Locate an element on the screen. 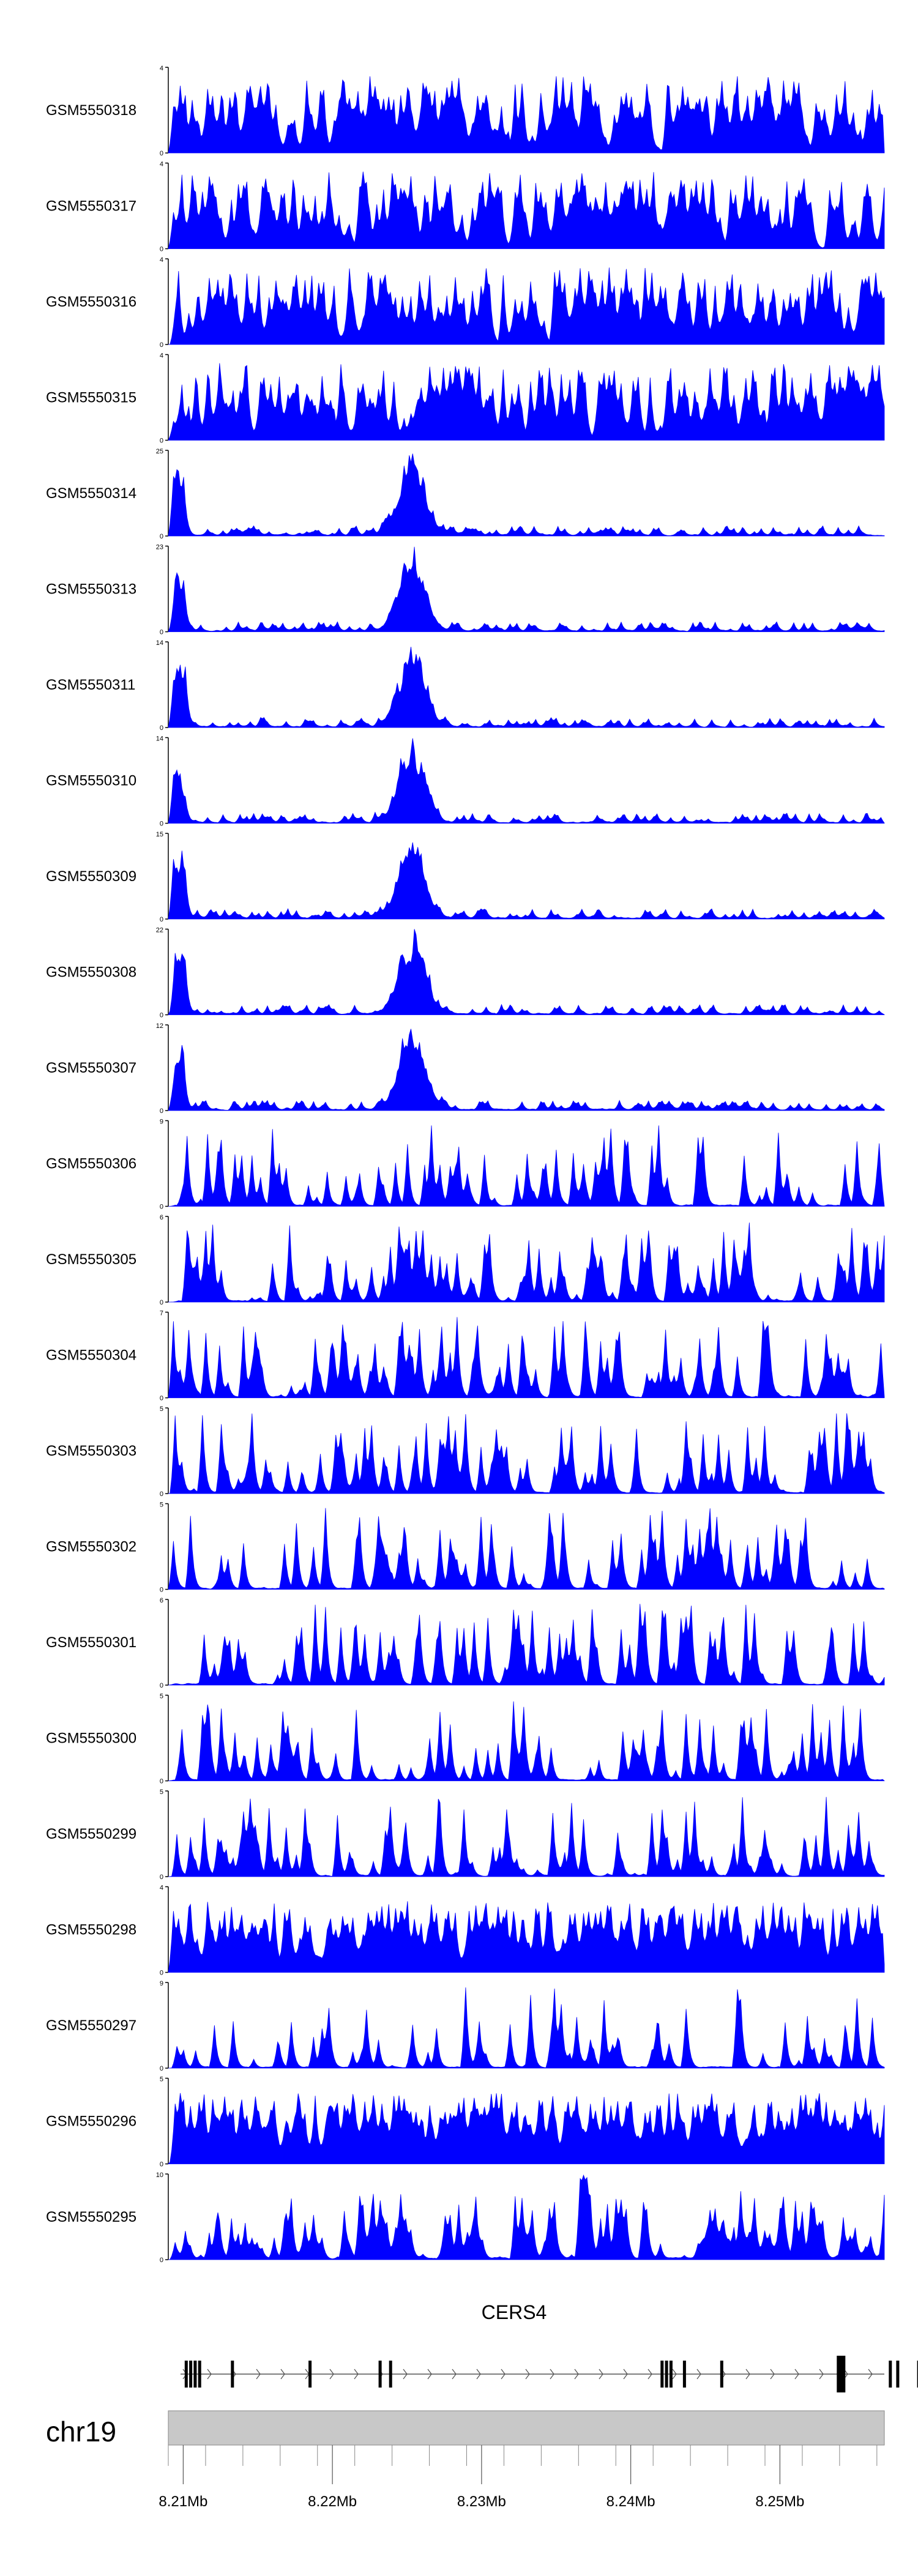  y-tick-label-max: 23 is located at coordinates (159, 548).